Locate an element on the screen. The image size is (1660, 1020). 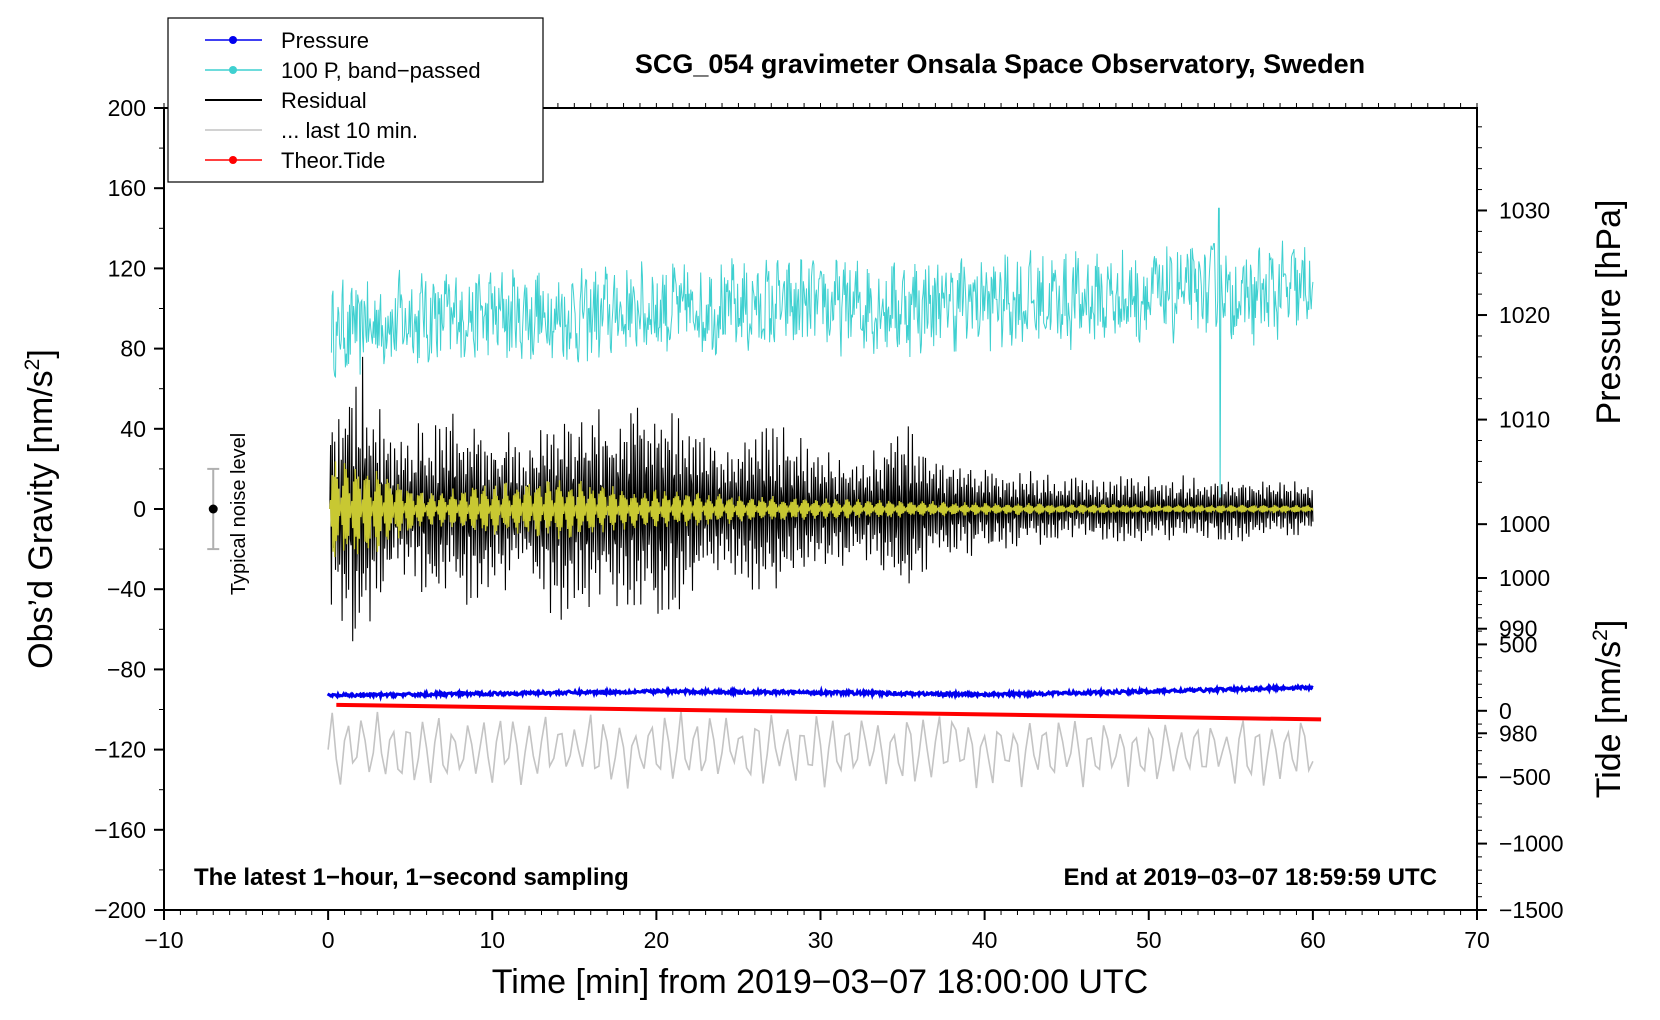
x-axis: −10 0 10 20 30 40 50 60 70 is located at coordinates (817, 931).